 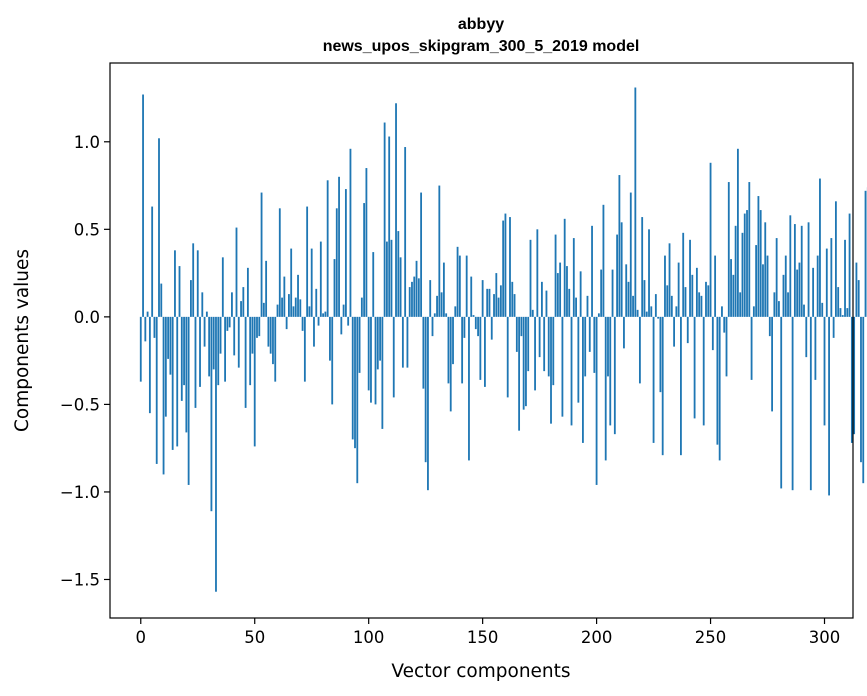 I want to click on x-tick-label: 200, so click(x=597, y=637).